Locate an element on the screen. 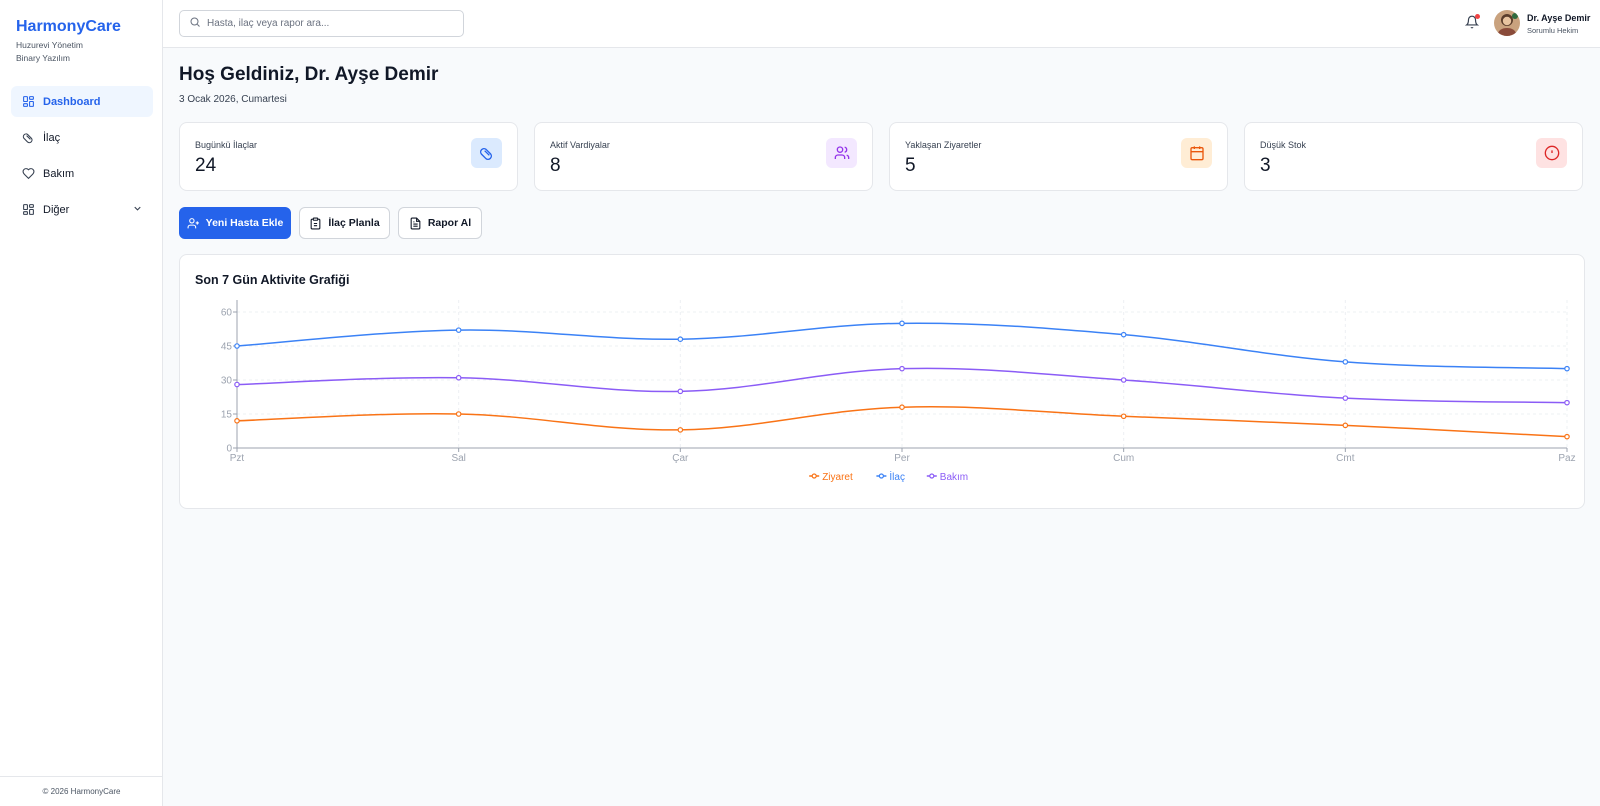  y-tick-label: 15 is located at coordinates (227, 415).